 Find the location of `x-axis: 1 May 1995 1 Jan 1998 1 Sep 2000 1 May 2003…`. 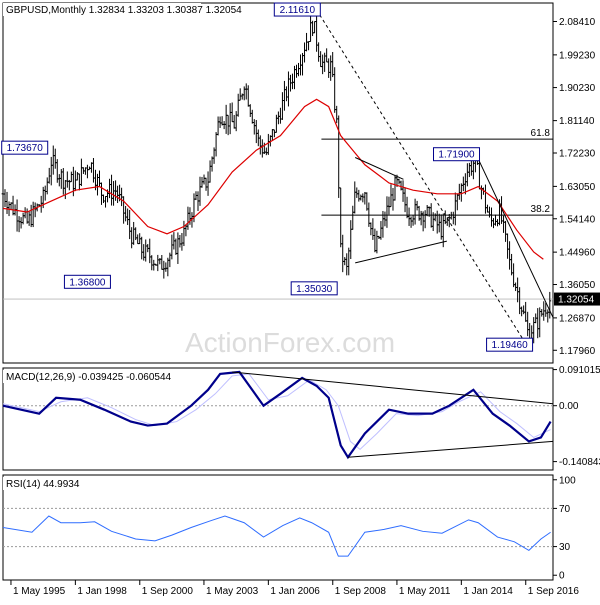

x-axis: 1 May 1995 1 Jan 1998 1 Sep 2000 1 May 2003… is located at coordinates (295, 588).